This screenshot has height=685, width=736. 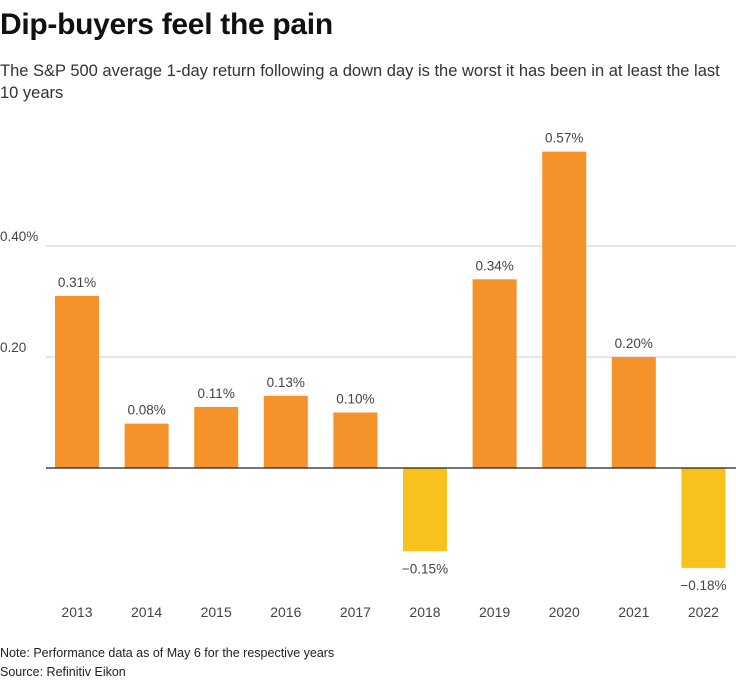 I want to click on x-tick-label: 2018, so click(x=424, y=612).